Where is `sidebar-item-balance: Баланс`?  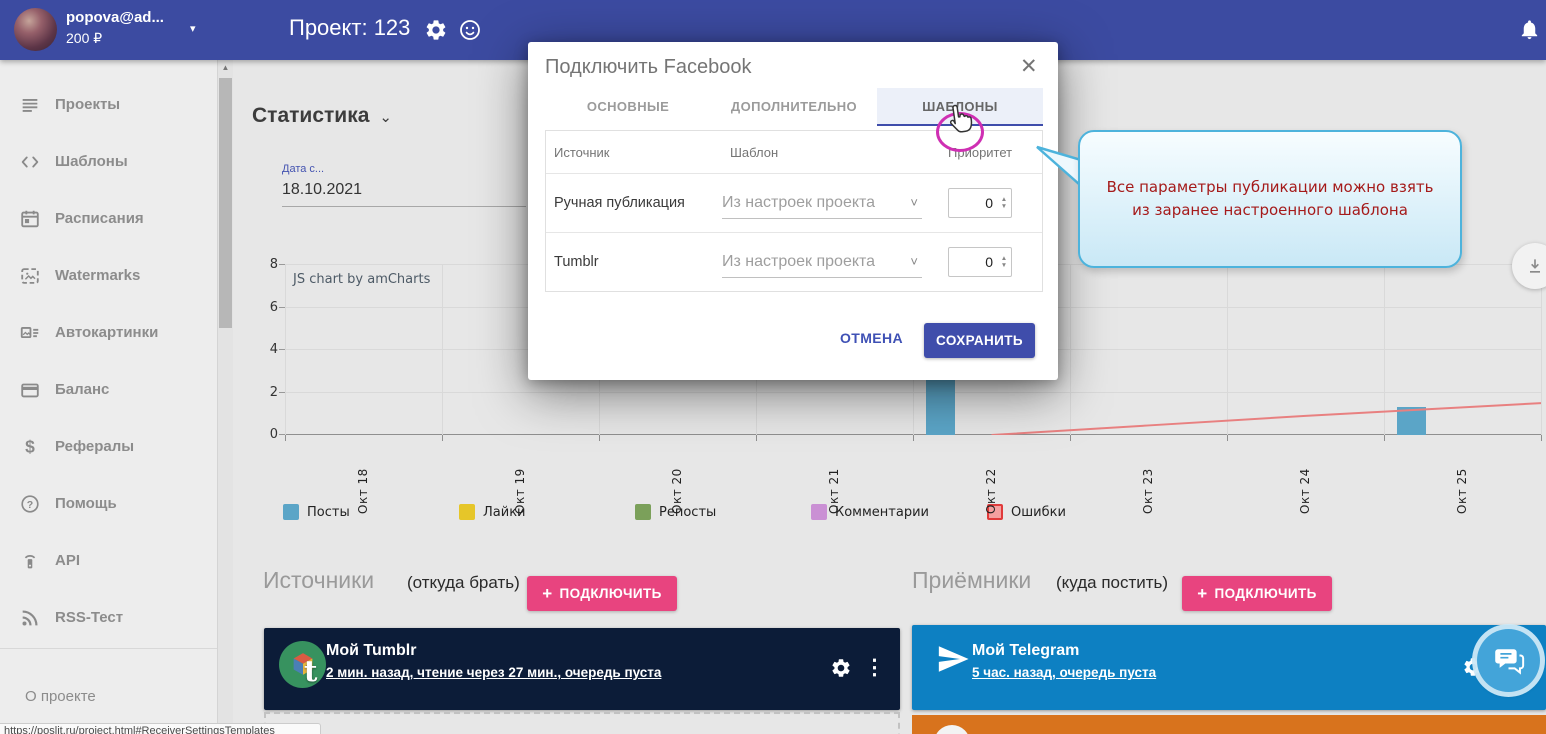
sidebar-item-balance: Баланс is located at coordinates (108, 389).